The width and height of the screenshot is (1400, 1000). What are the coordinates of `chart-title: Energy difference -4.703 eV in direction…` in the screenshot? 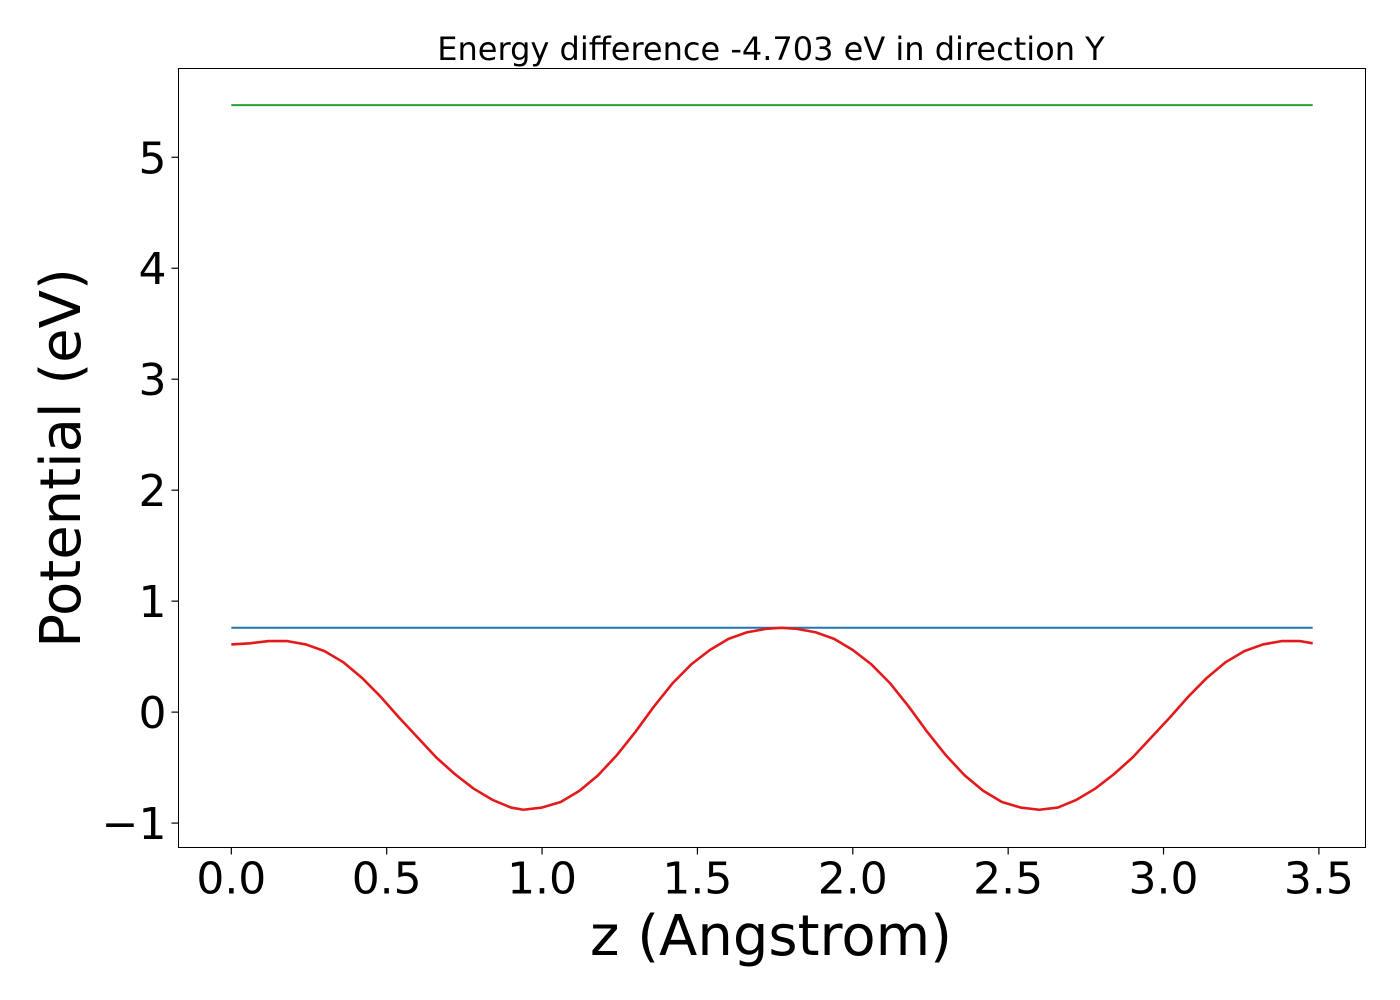 It's located at (771, 49).